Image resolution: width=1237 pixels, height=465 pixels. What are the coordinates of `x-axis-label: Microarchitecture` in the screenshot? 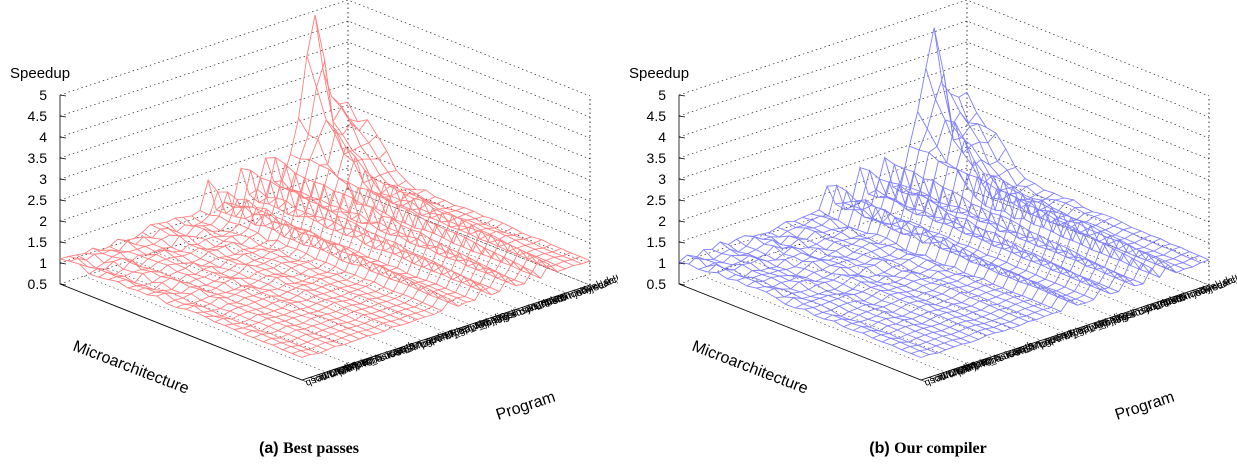 It's located at (131, 368).